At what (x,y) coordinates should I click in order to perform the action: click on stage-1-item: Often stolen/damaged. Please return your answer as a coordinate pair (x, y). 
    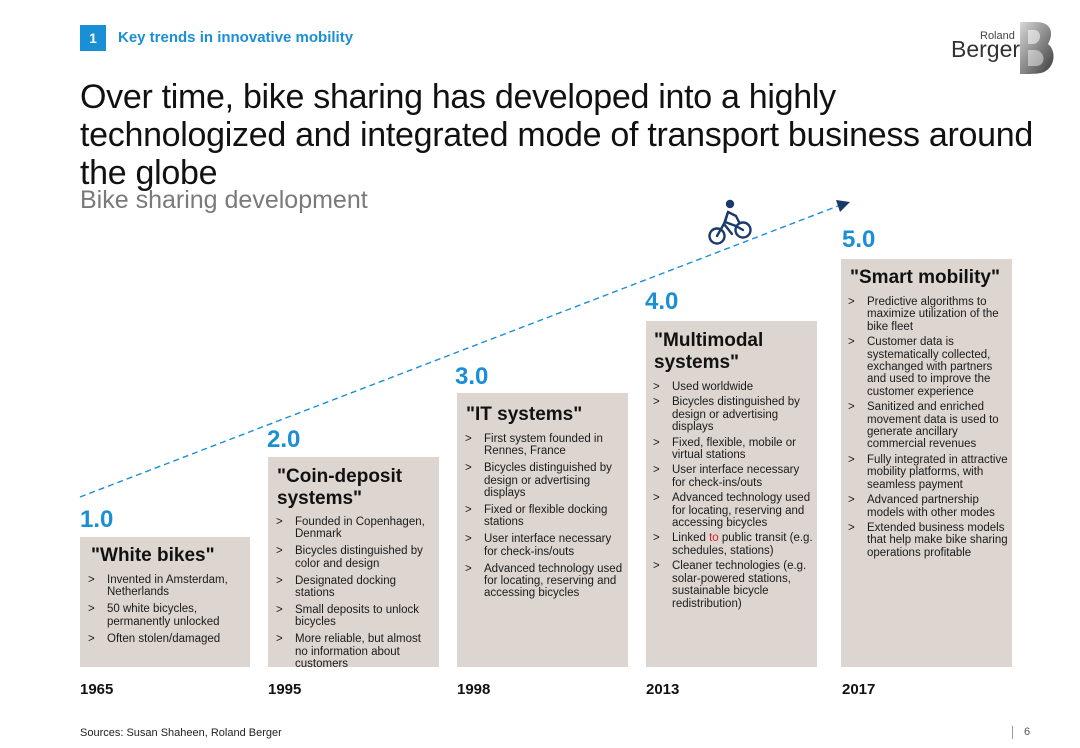
    Looking at the image, I should click on (167, 639).